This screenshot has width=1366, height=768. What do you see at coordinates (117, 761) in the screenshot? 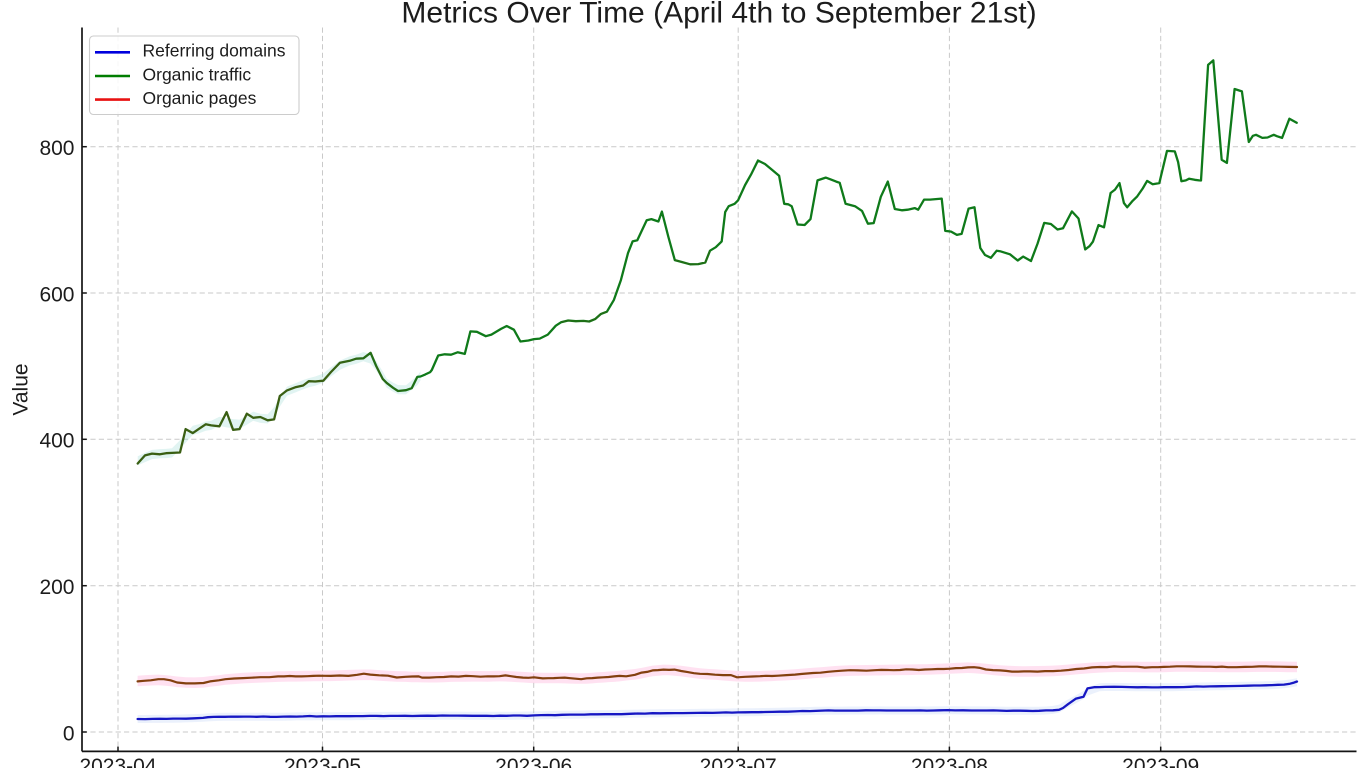
I see `svg-text: 2023-04` at bounding box center [117, 761].